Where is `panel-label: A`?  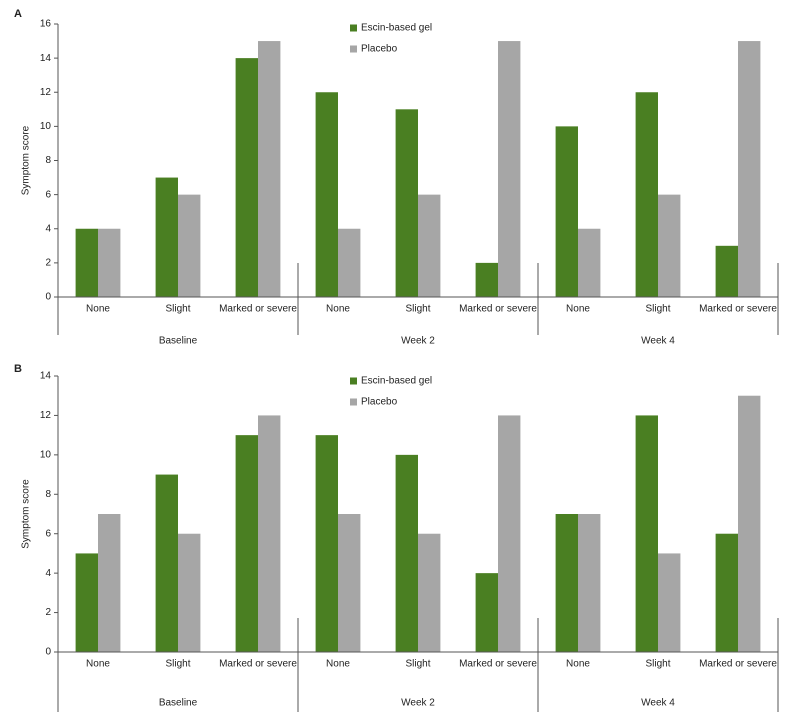 panel-label: A is located at coordinates (18, 14).